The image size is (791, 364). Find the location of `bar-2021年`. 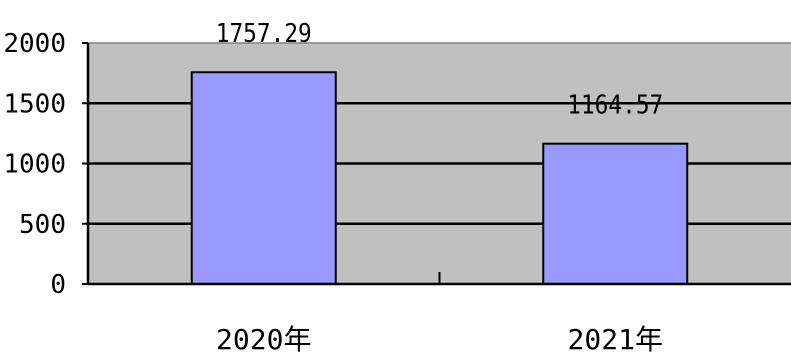

bar-2021年 is located at coordinates (615, 213).